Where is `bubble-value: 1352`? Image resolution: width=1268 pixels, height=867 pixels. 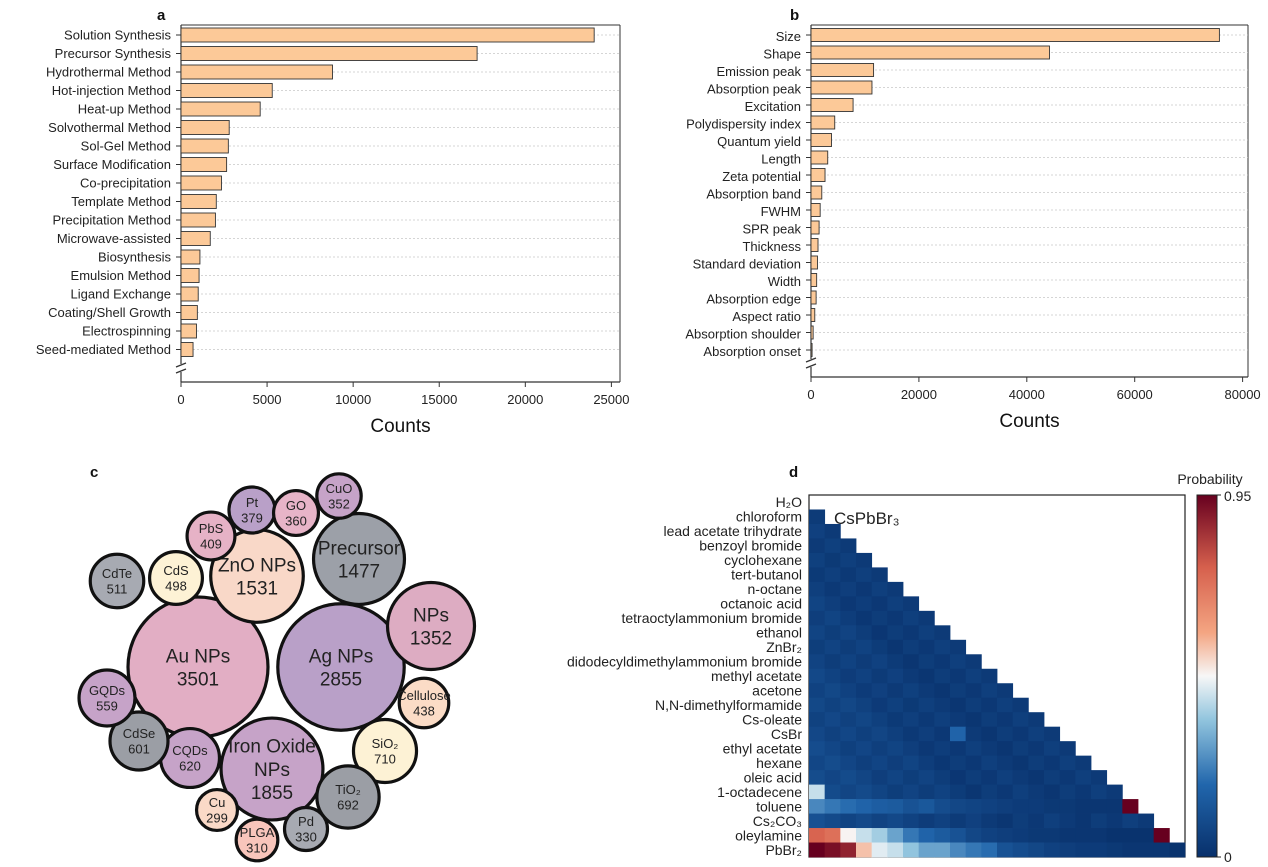
bubble-value: 1352 is located at coordinates (431, 638).